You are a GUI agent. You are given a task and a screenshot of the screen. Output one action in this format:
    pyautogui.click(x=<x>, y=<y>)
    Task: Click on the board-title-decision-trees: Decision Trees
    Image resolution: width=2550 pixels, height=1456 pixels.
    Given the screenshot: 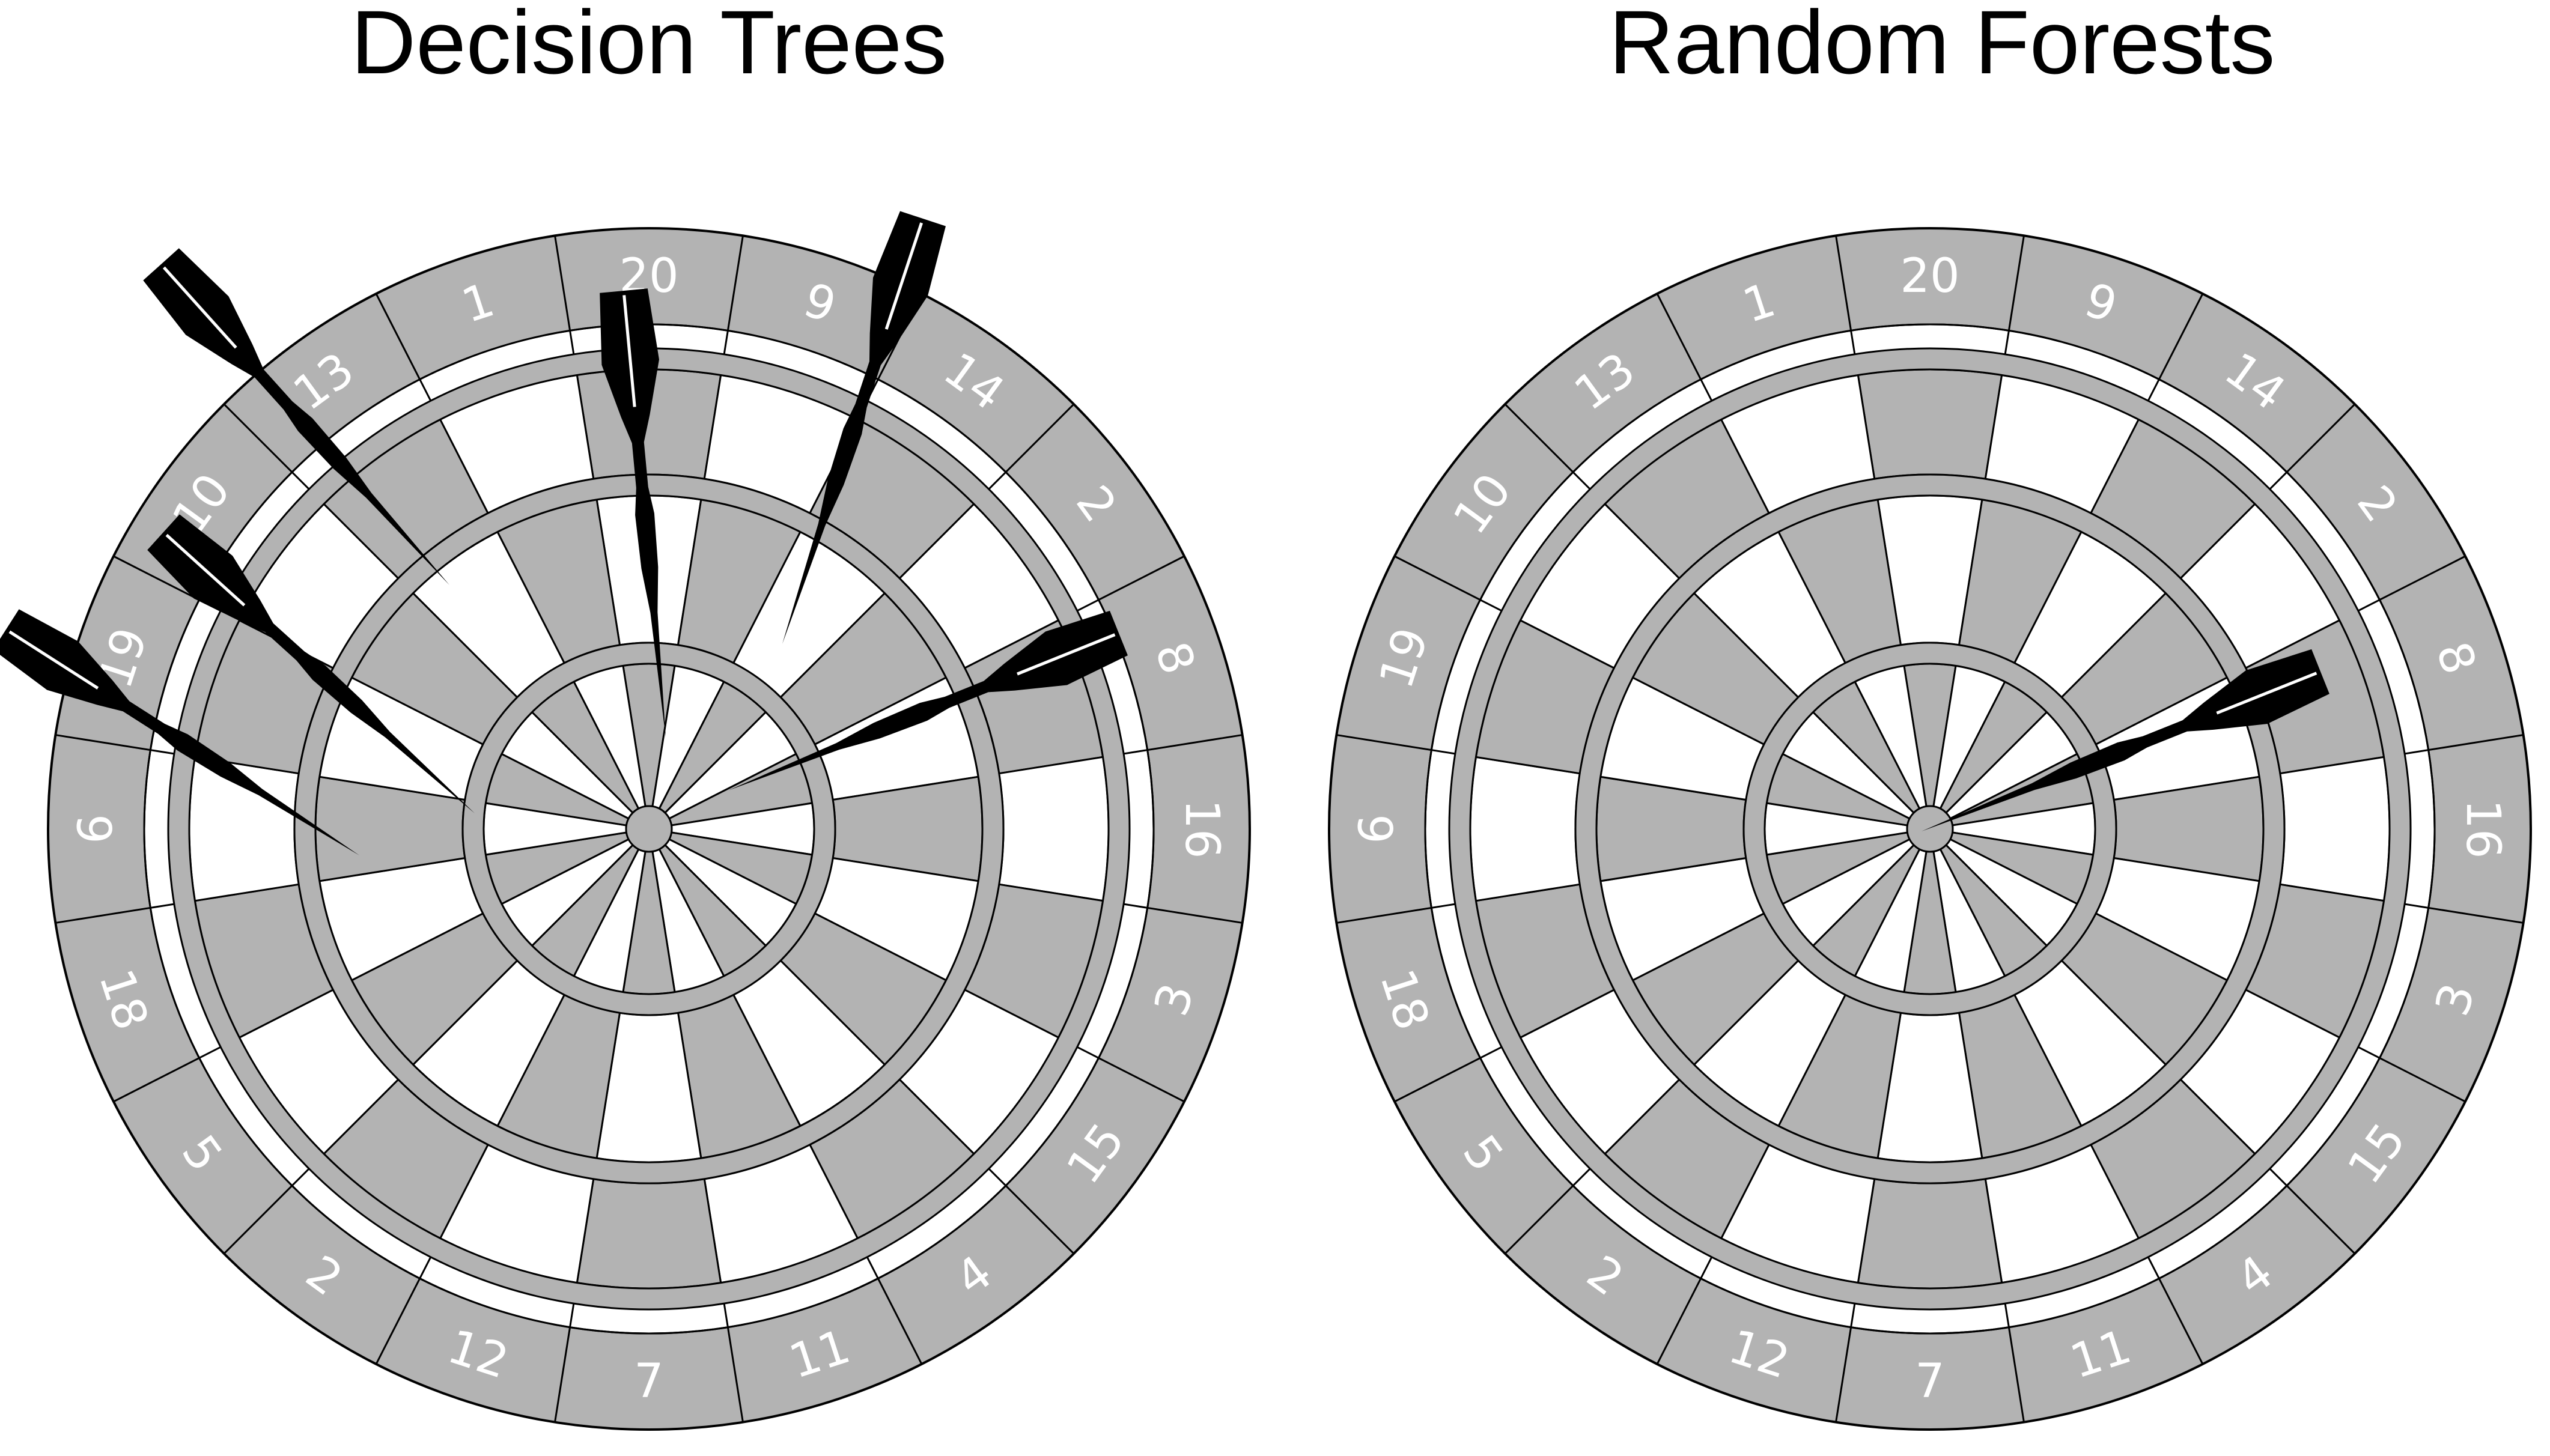 What is the action you would take?
    pyautogui.click(x=649, y=47)
    